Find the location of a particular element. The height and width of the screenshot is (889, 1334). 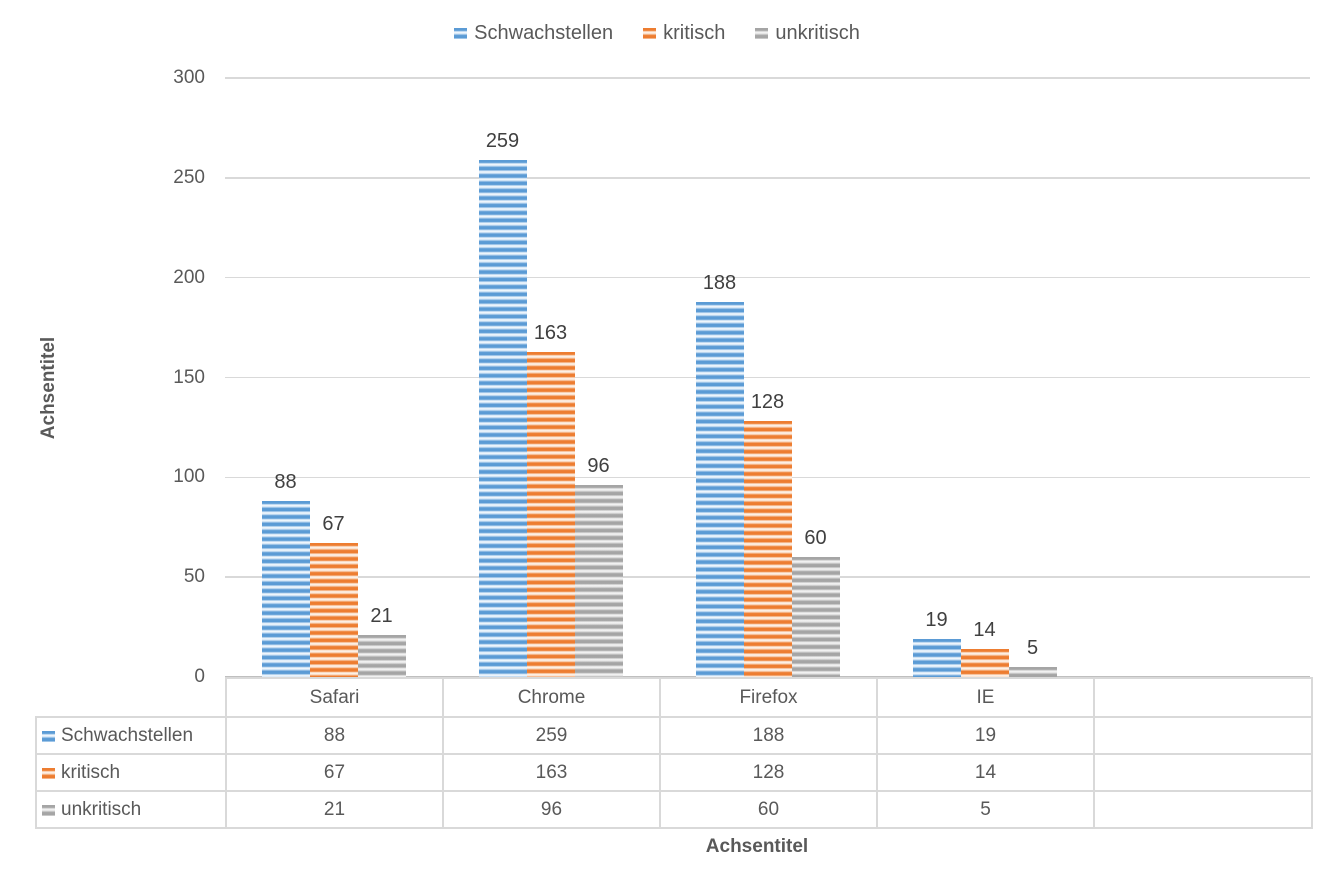

y-axis-title: Achsentitel is located at coordinates (48, 388).